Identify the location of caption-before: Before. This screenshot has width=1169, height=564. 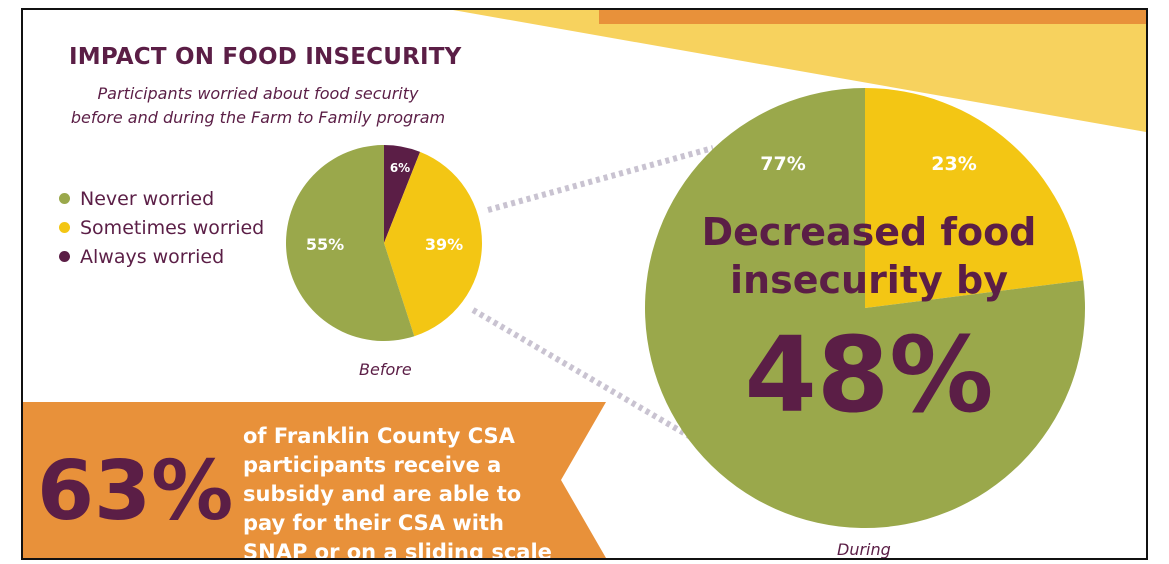
(385, 369).